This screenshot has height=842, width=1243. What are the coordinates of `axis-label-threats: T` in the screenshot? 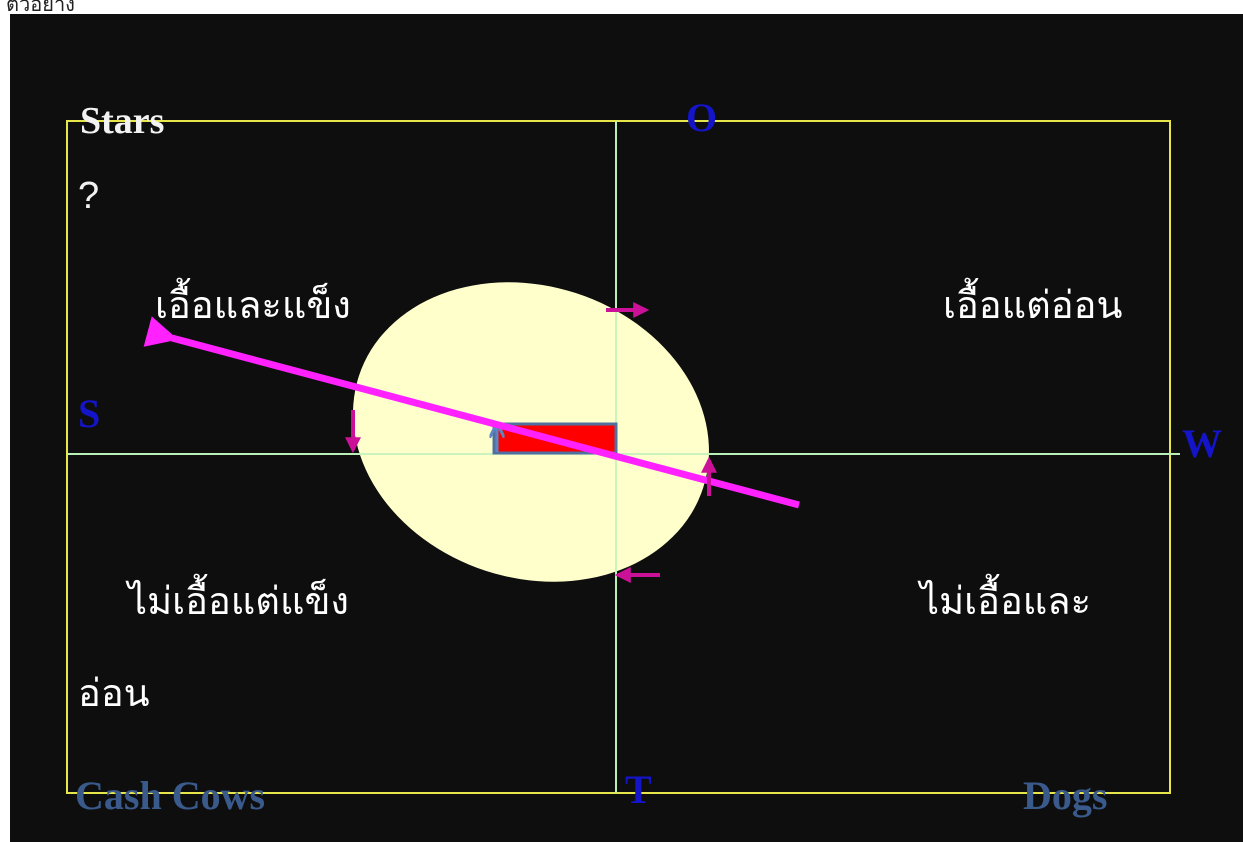 It's located at (638, 789).